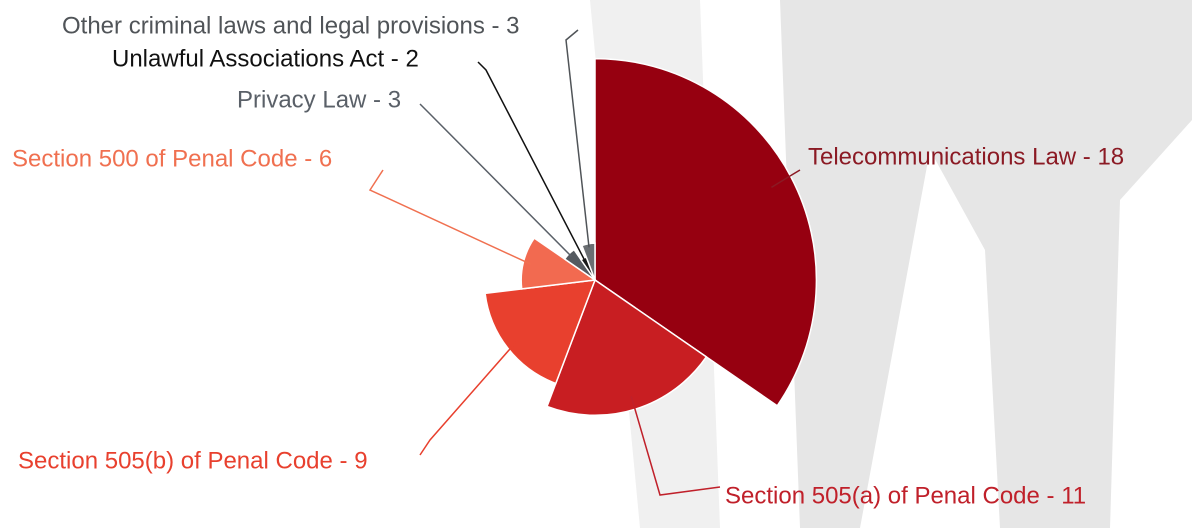  What do you see at coordinates (905, 495) in the screenshot?
I see `slice-label: Section 505(a) of Penal Code - 11` at bounding box center [905, 495].